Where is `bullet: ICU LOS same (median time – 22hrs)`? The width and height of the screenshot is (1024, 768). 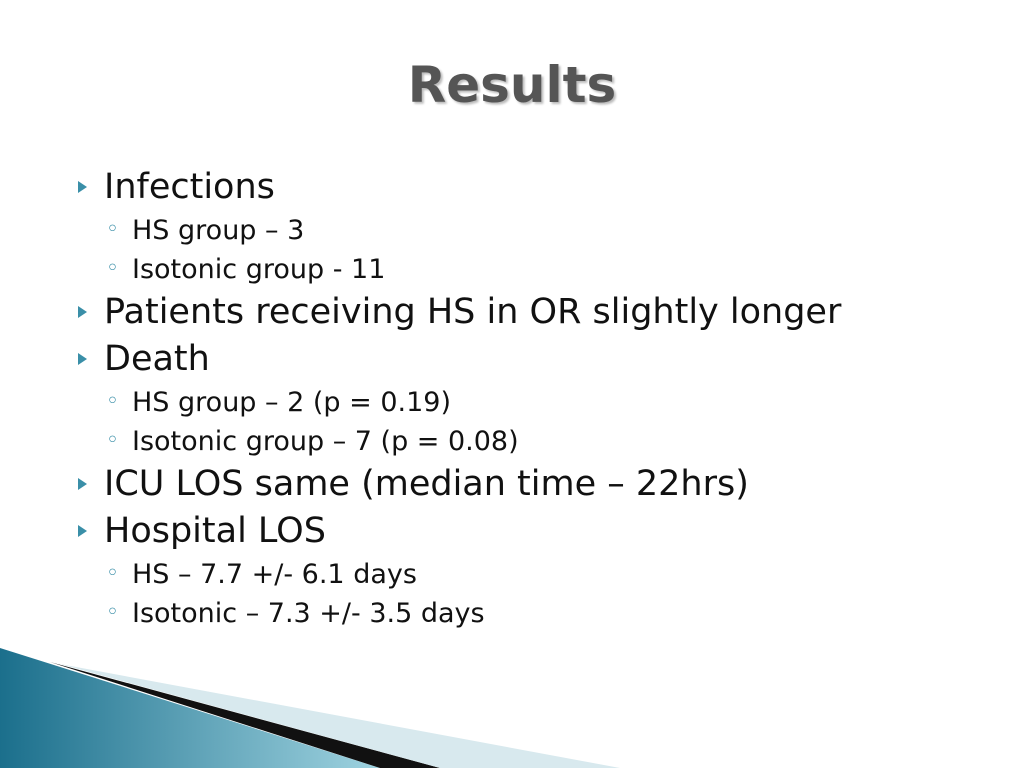 bullet: ICU LOS same (median time – 22hrs) is located at coordinates (536, 484).